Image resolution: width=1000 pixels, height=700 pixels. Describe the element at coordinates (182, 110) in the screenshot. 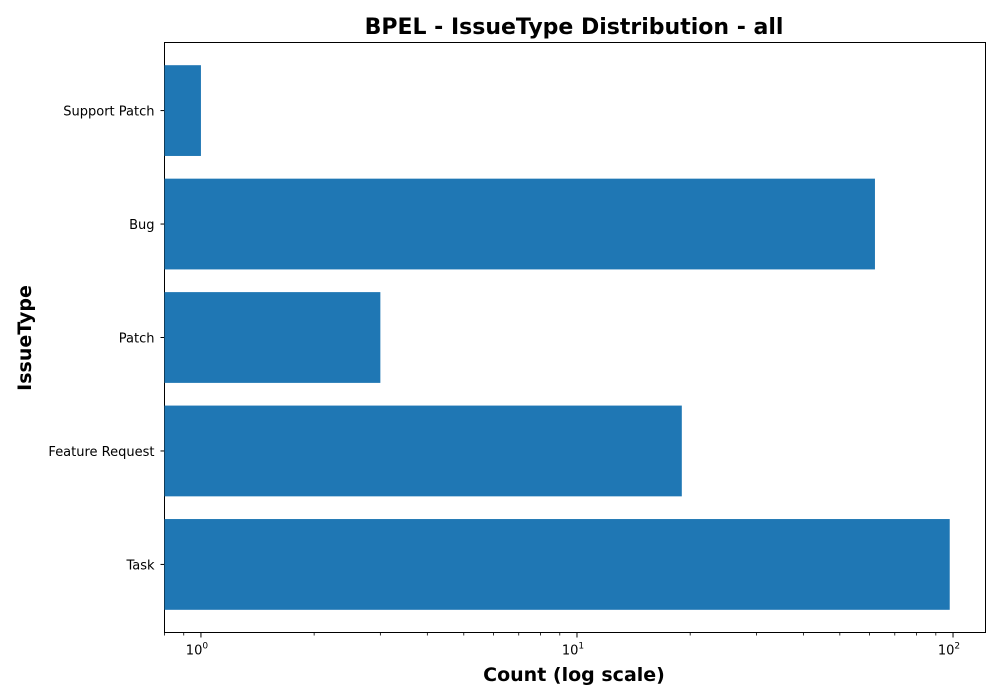

I see `bar-support-patch` at that location.